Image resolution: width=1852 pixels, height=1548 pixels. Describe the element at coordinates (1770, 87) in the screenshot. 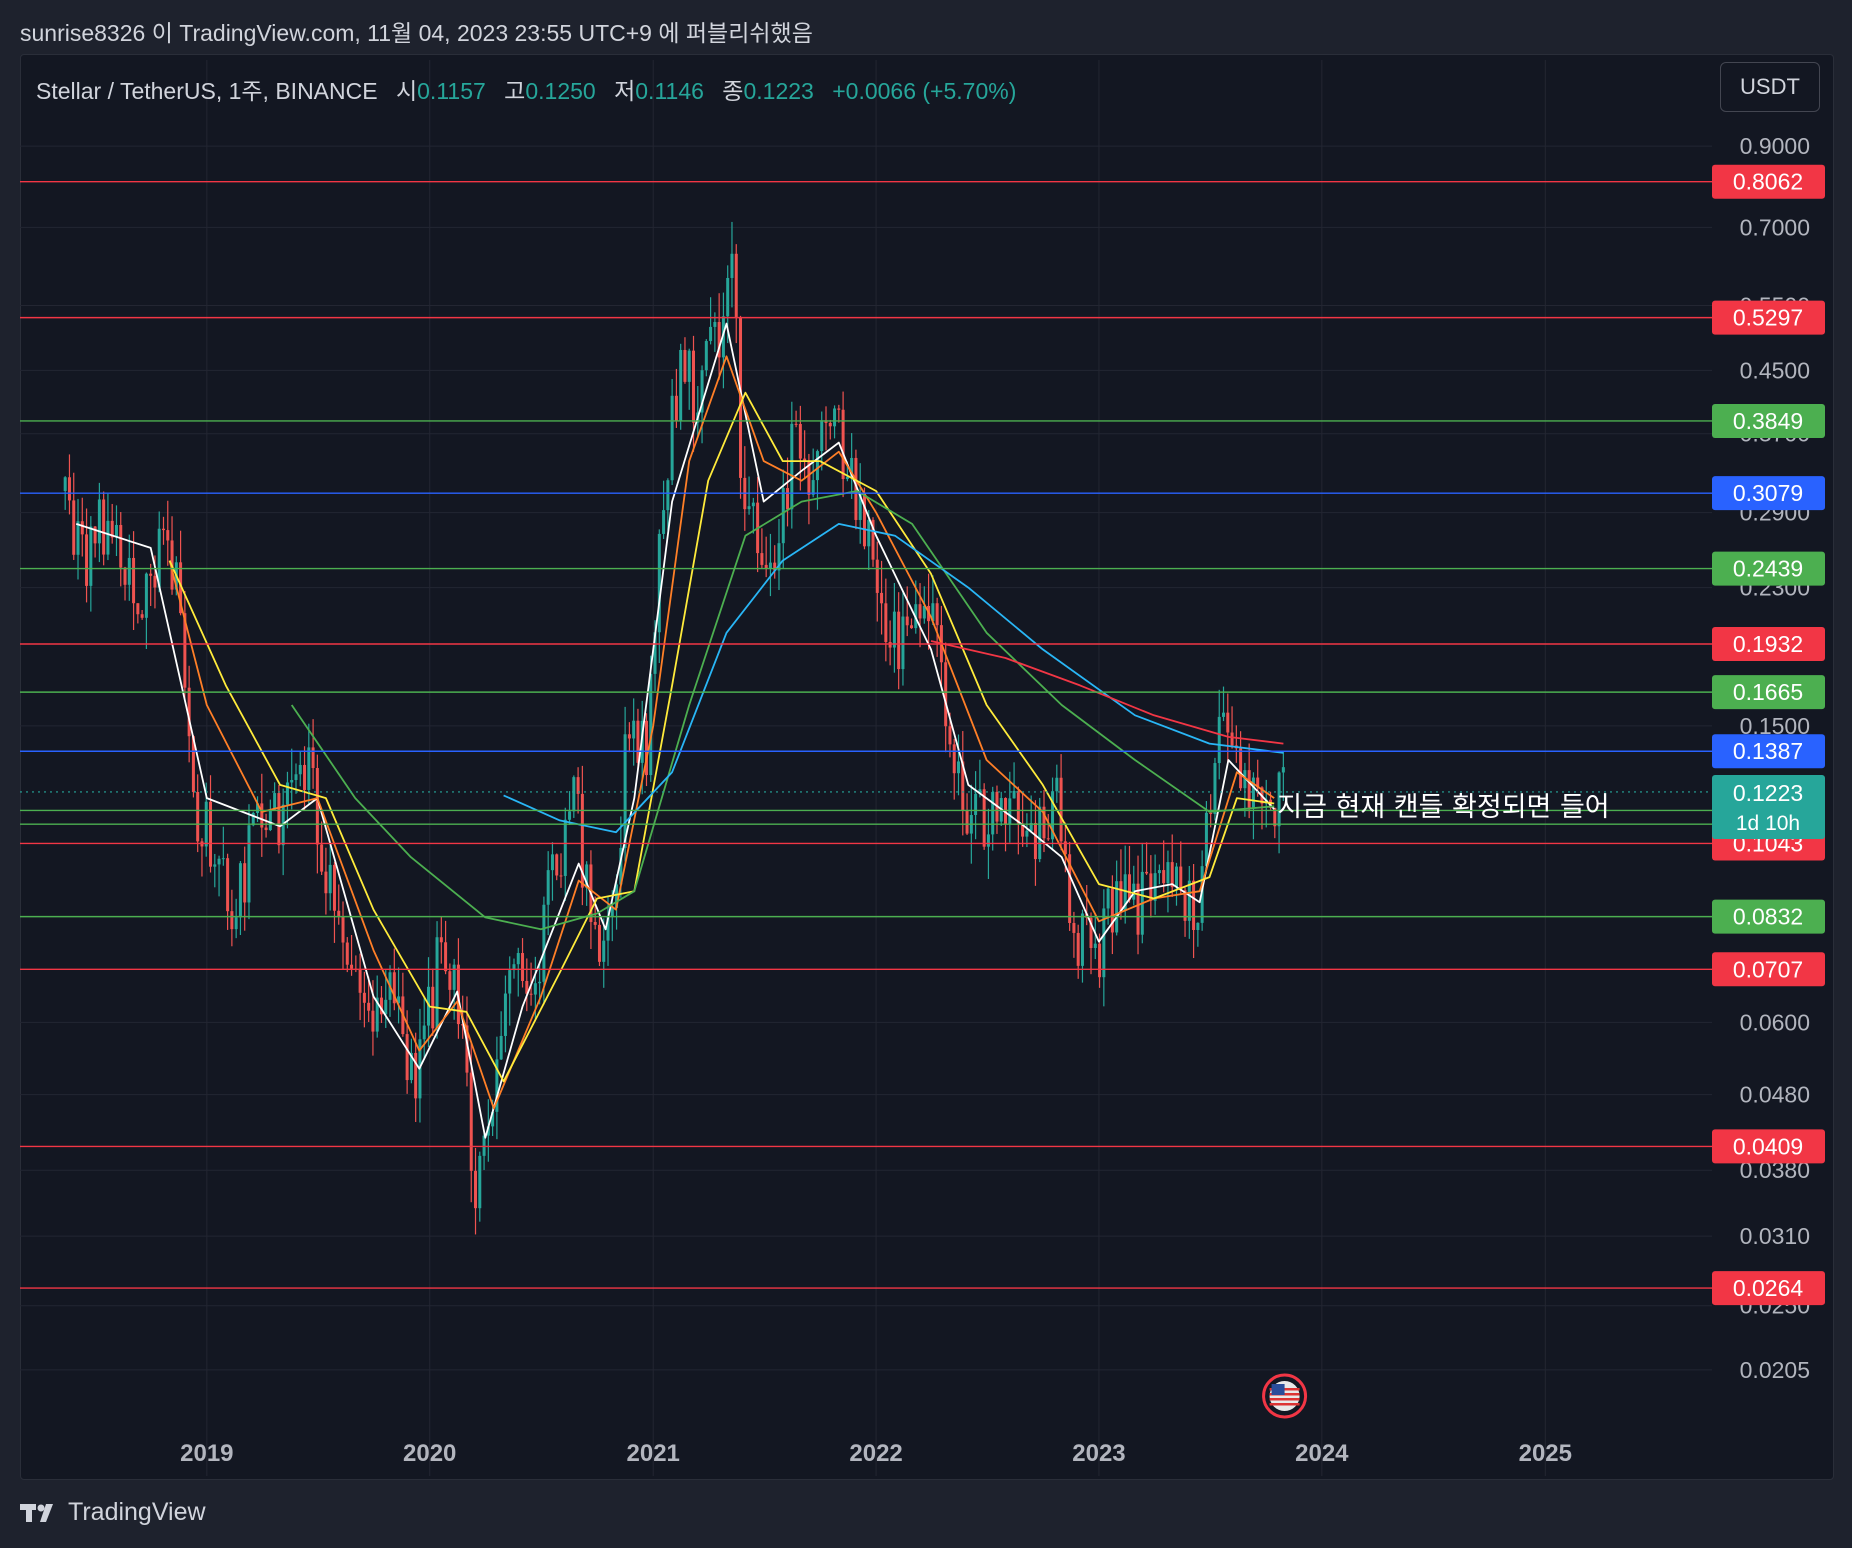

I see `currency-button: USDT` at that location.